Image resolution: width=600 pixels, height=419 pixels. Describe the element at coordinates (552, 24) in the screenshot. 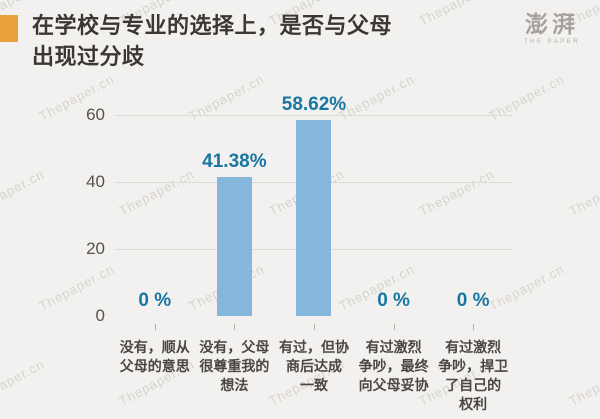

I see `thepaper-logo-text: 澎湃` at that location.